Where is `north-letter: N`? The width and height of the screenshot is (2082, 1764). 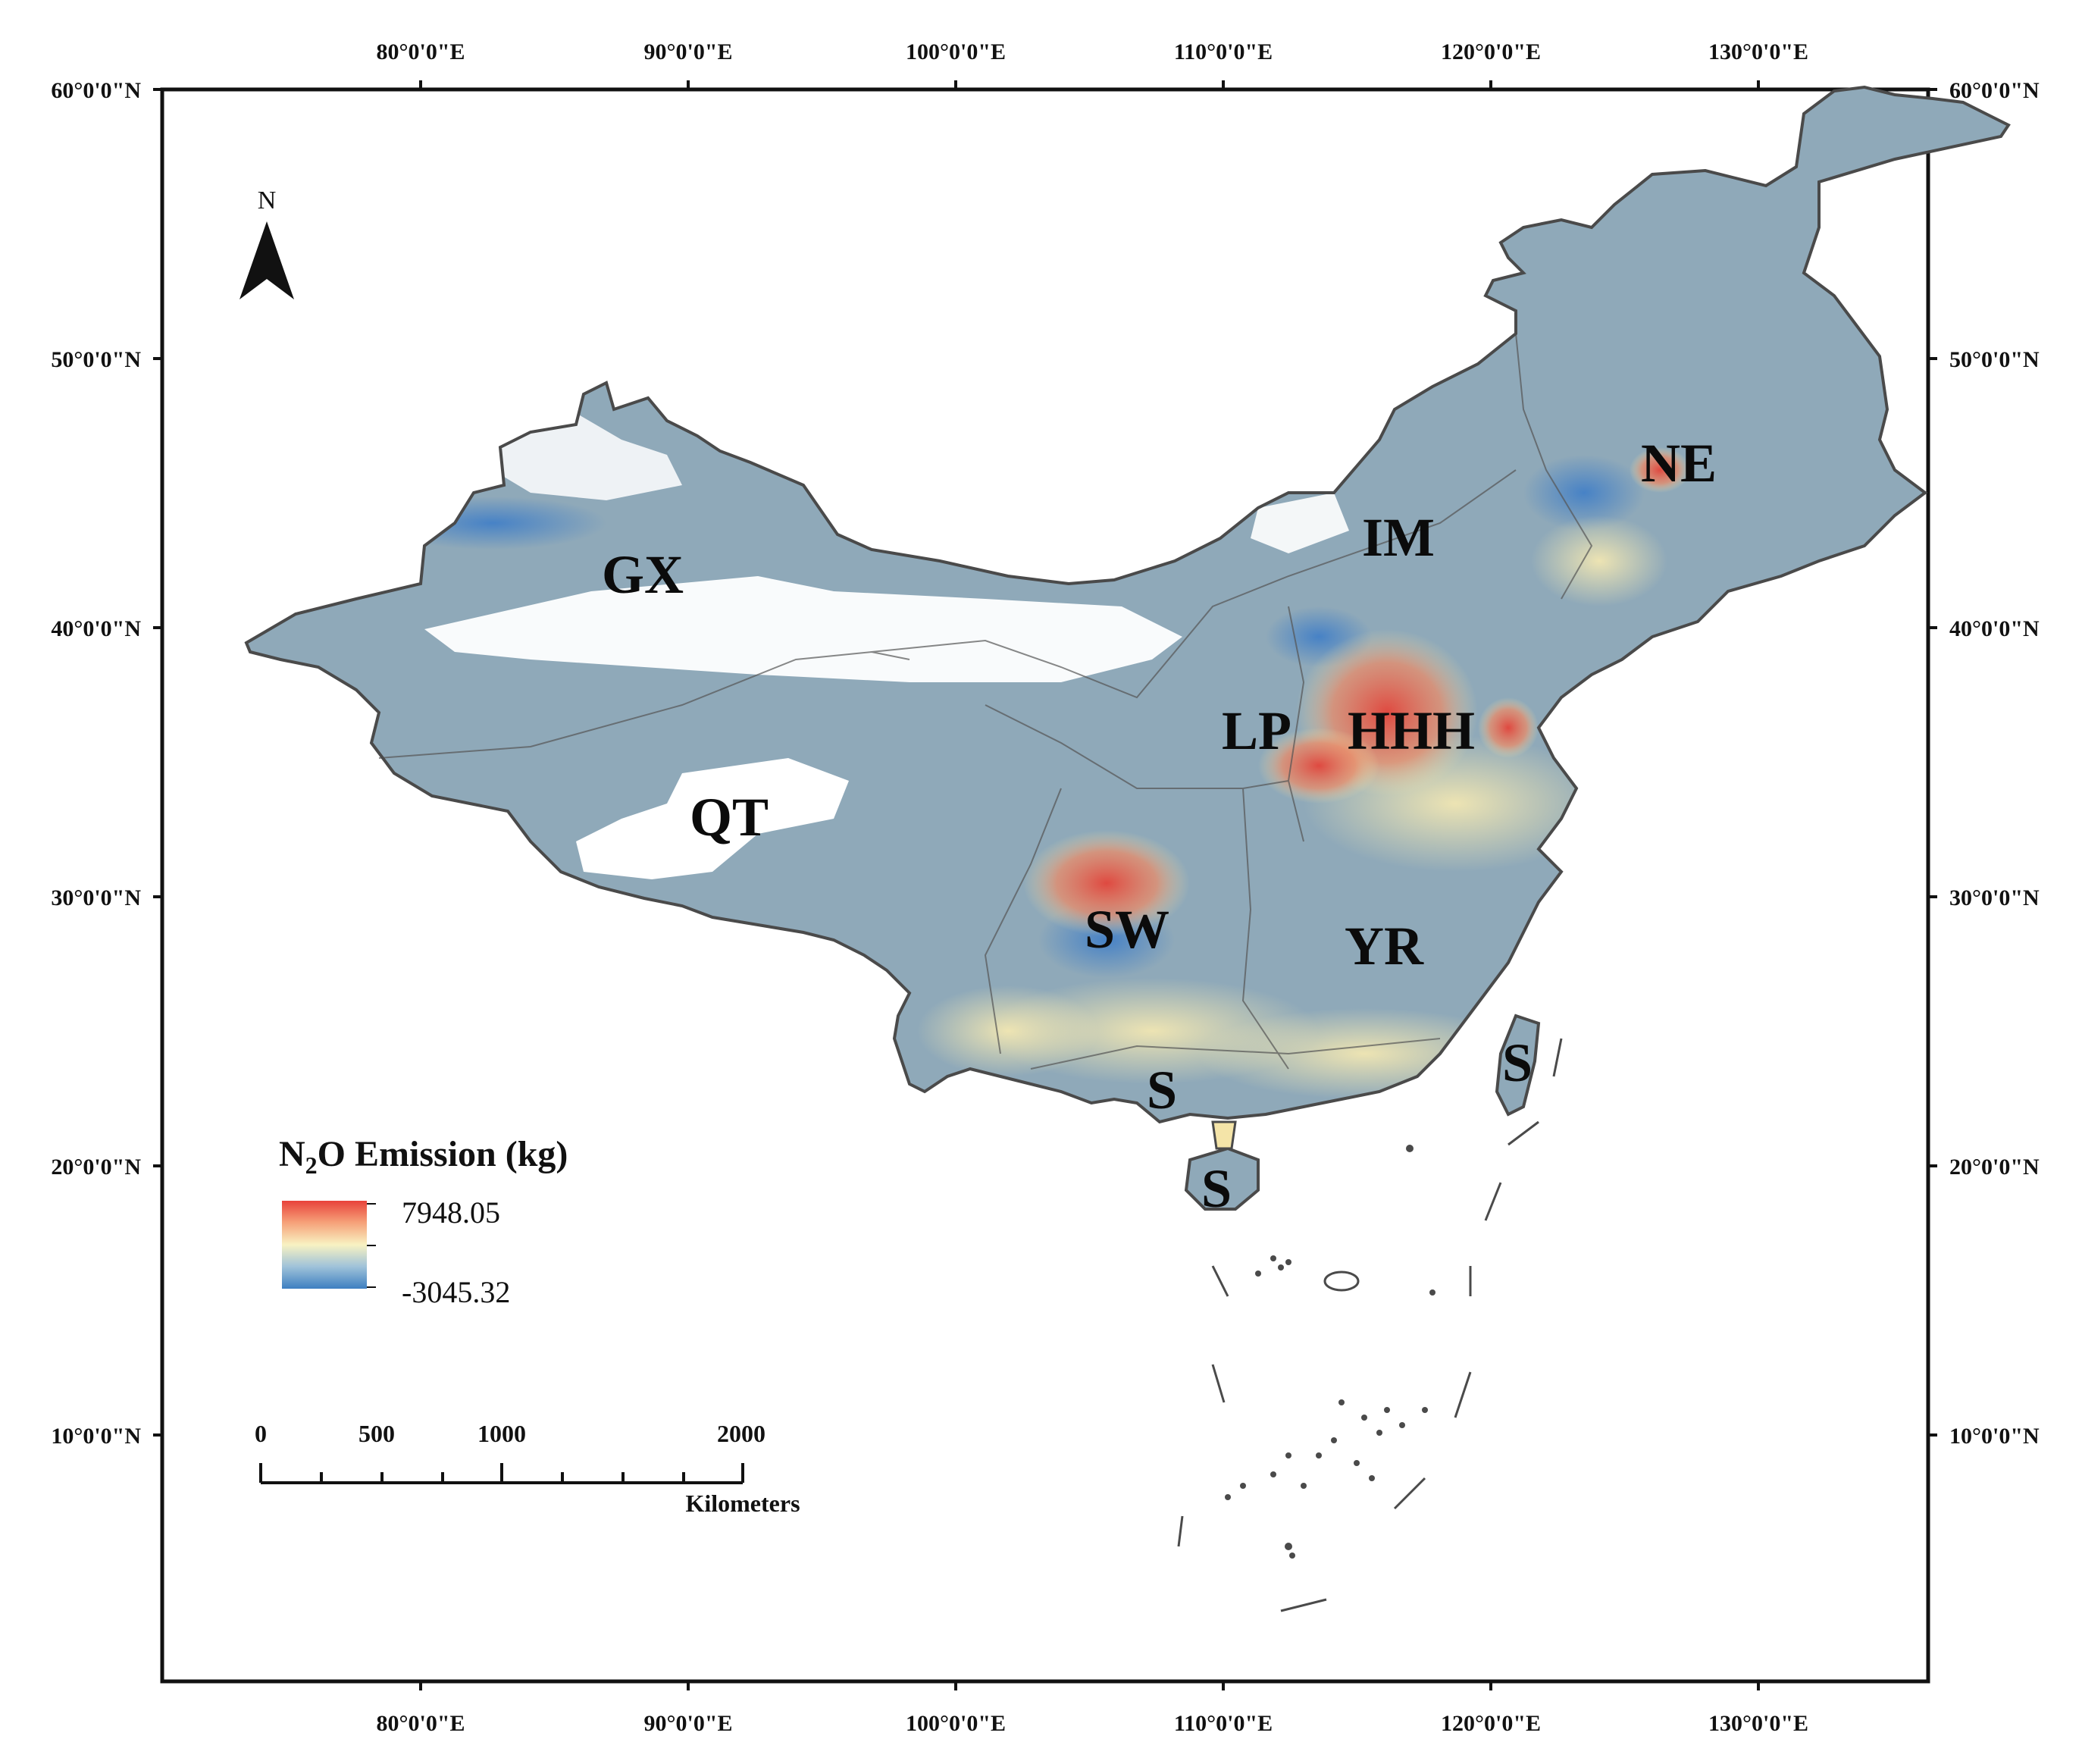
north-letter: N is located at coordinates (268, 201).